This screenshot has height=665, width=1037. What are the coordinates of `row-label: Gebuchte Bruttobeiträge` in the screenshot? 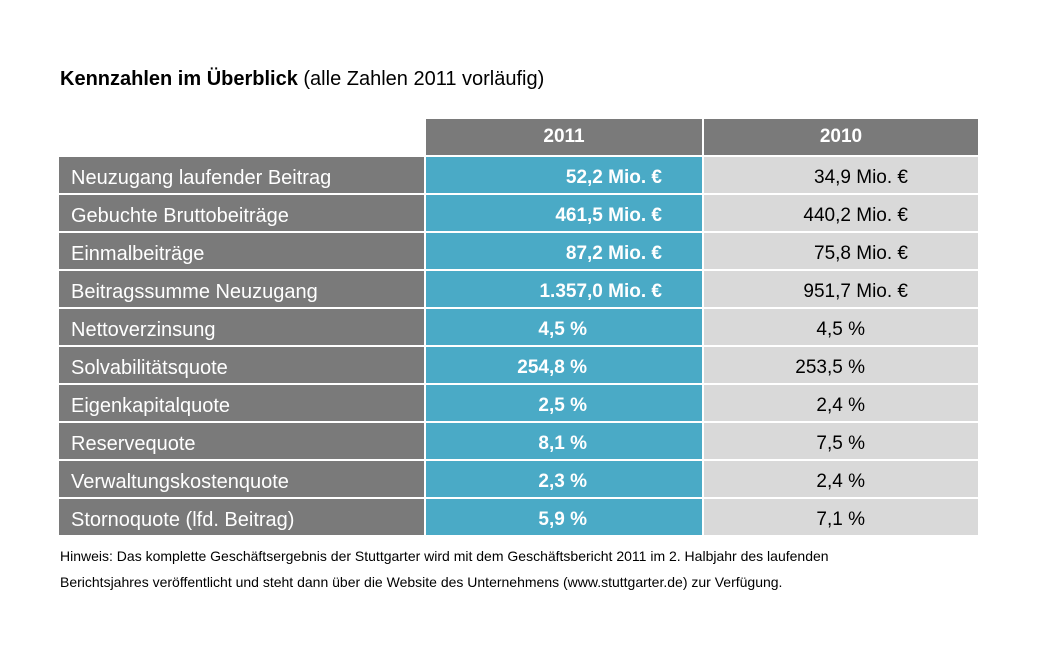 It's located at (241, 213).